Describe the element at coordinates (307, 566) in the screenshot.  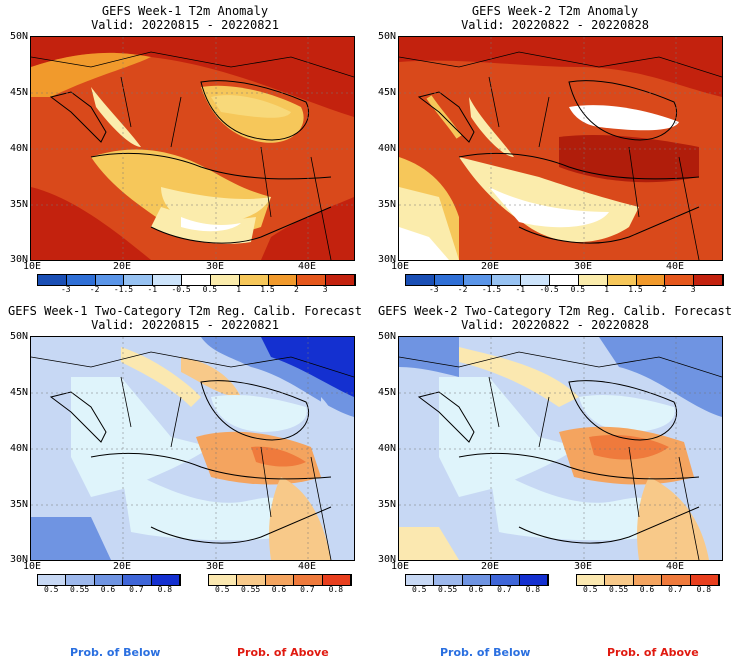
I see `lon-label: 40E` at that location.